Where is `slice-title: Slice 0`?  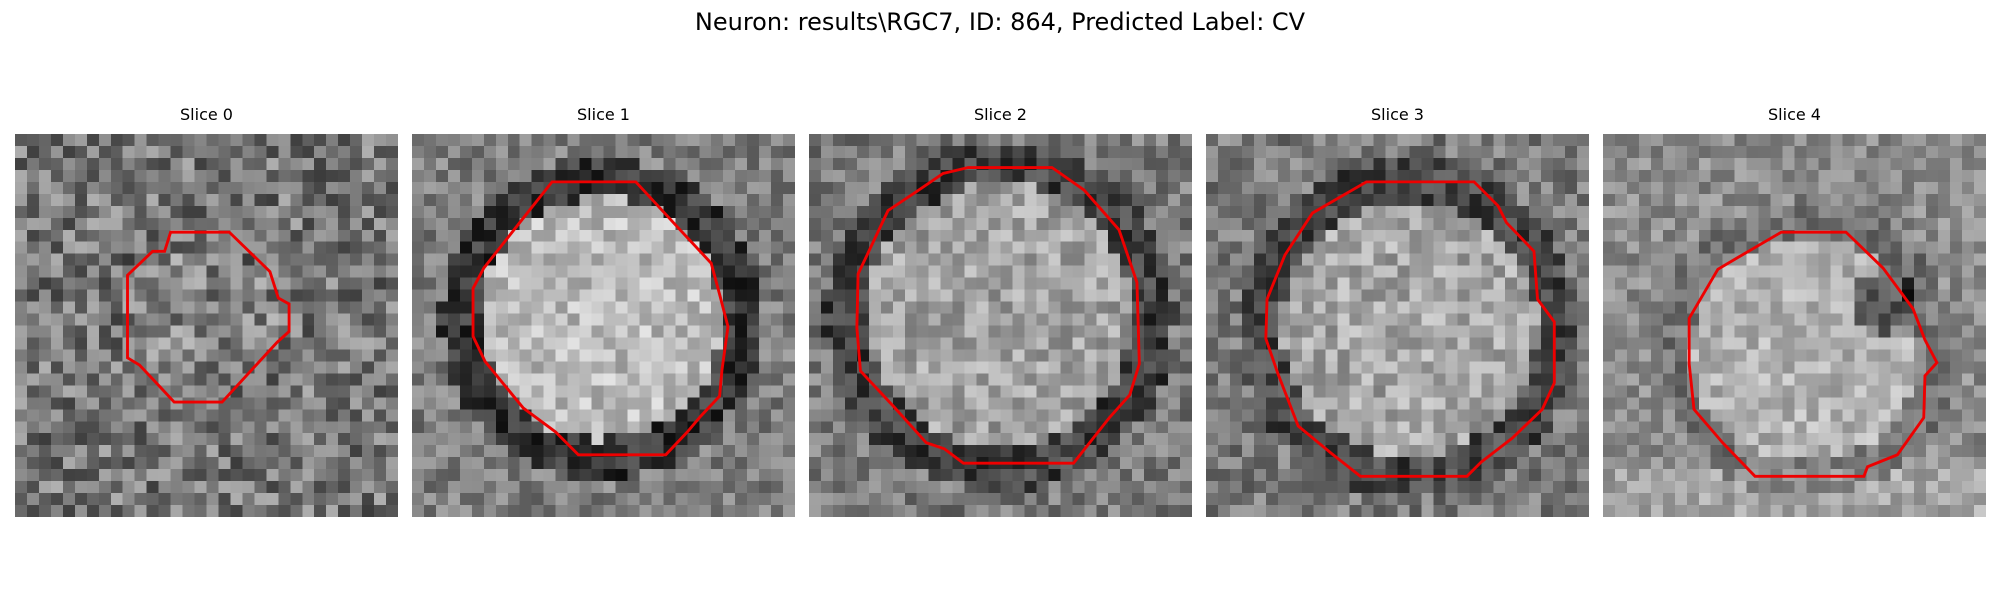 slice-title: Slice 0 is located at coordinates (206, 114).